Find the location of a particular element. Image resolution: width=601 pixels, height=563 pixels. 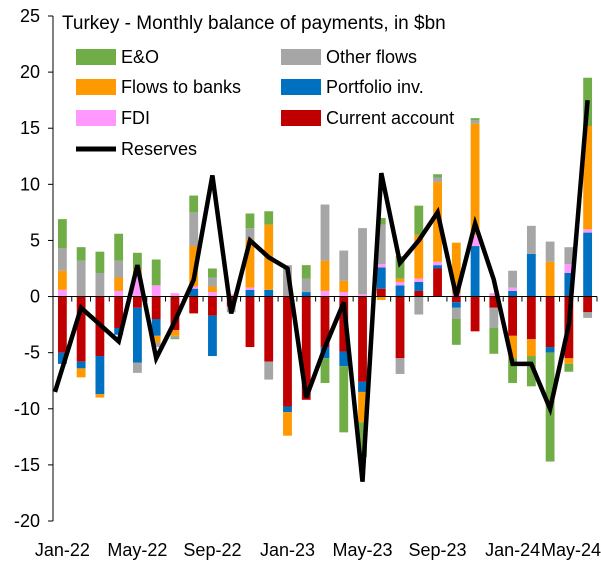

y-tick-label: -5 is located at coordinates (32, 353).